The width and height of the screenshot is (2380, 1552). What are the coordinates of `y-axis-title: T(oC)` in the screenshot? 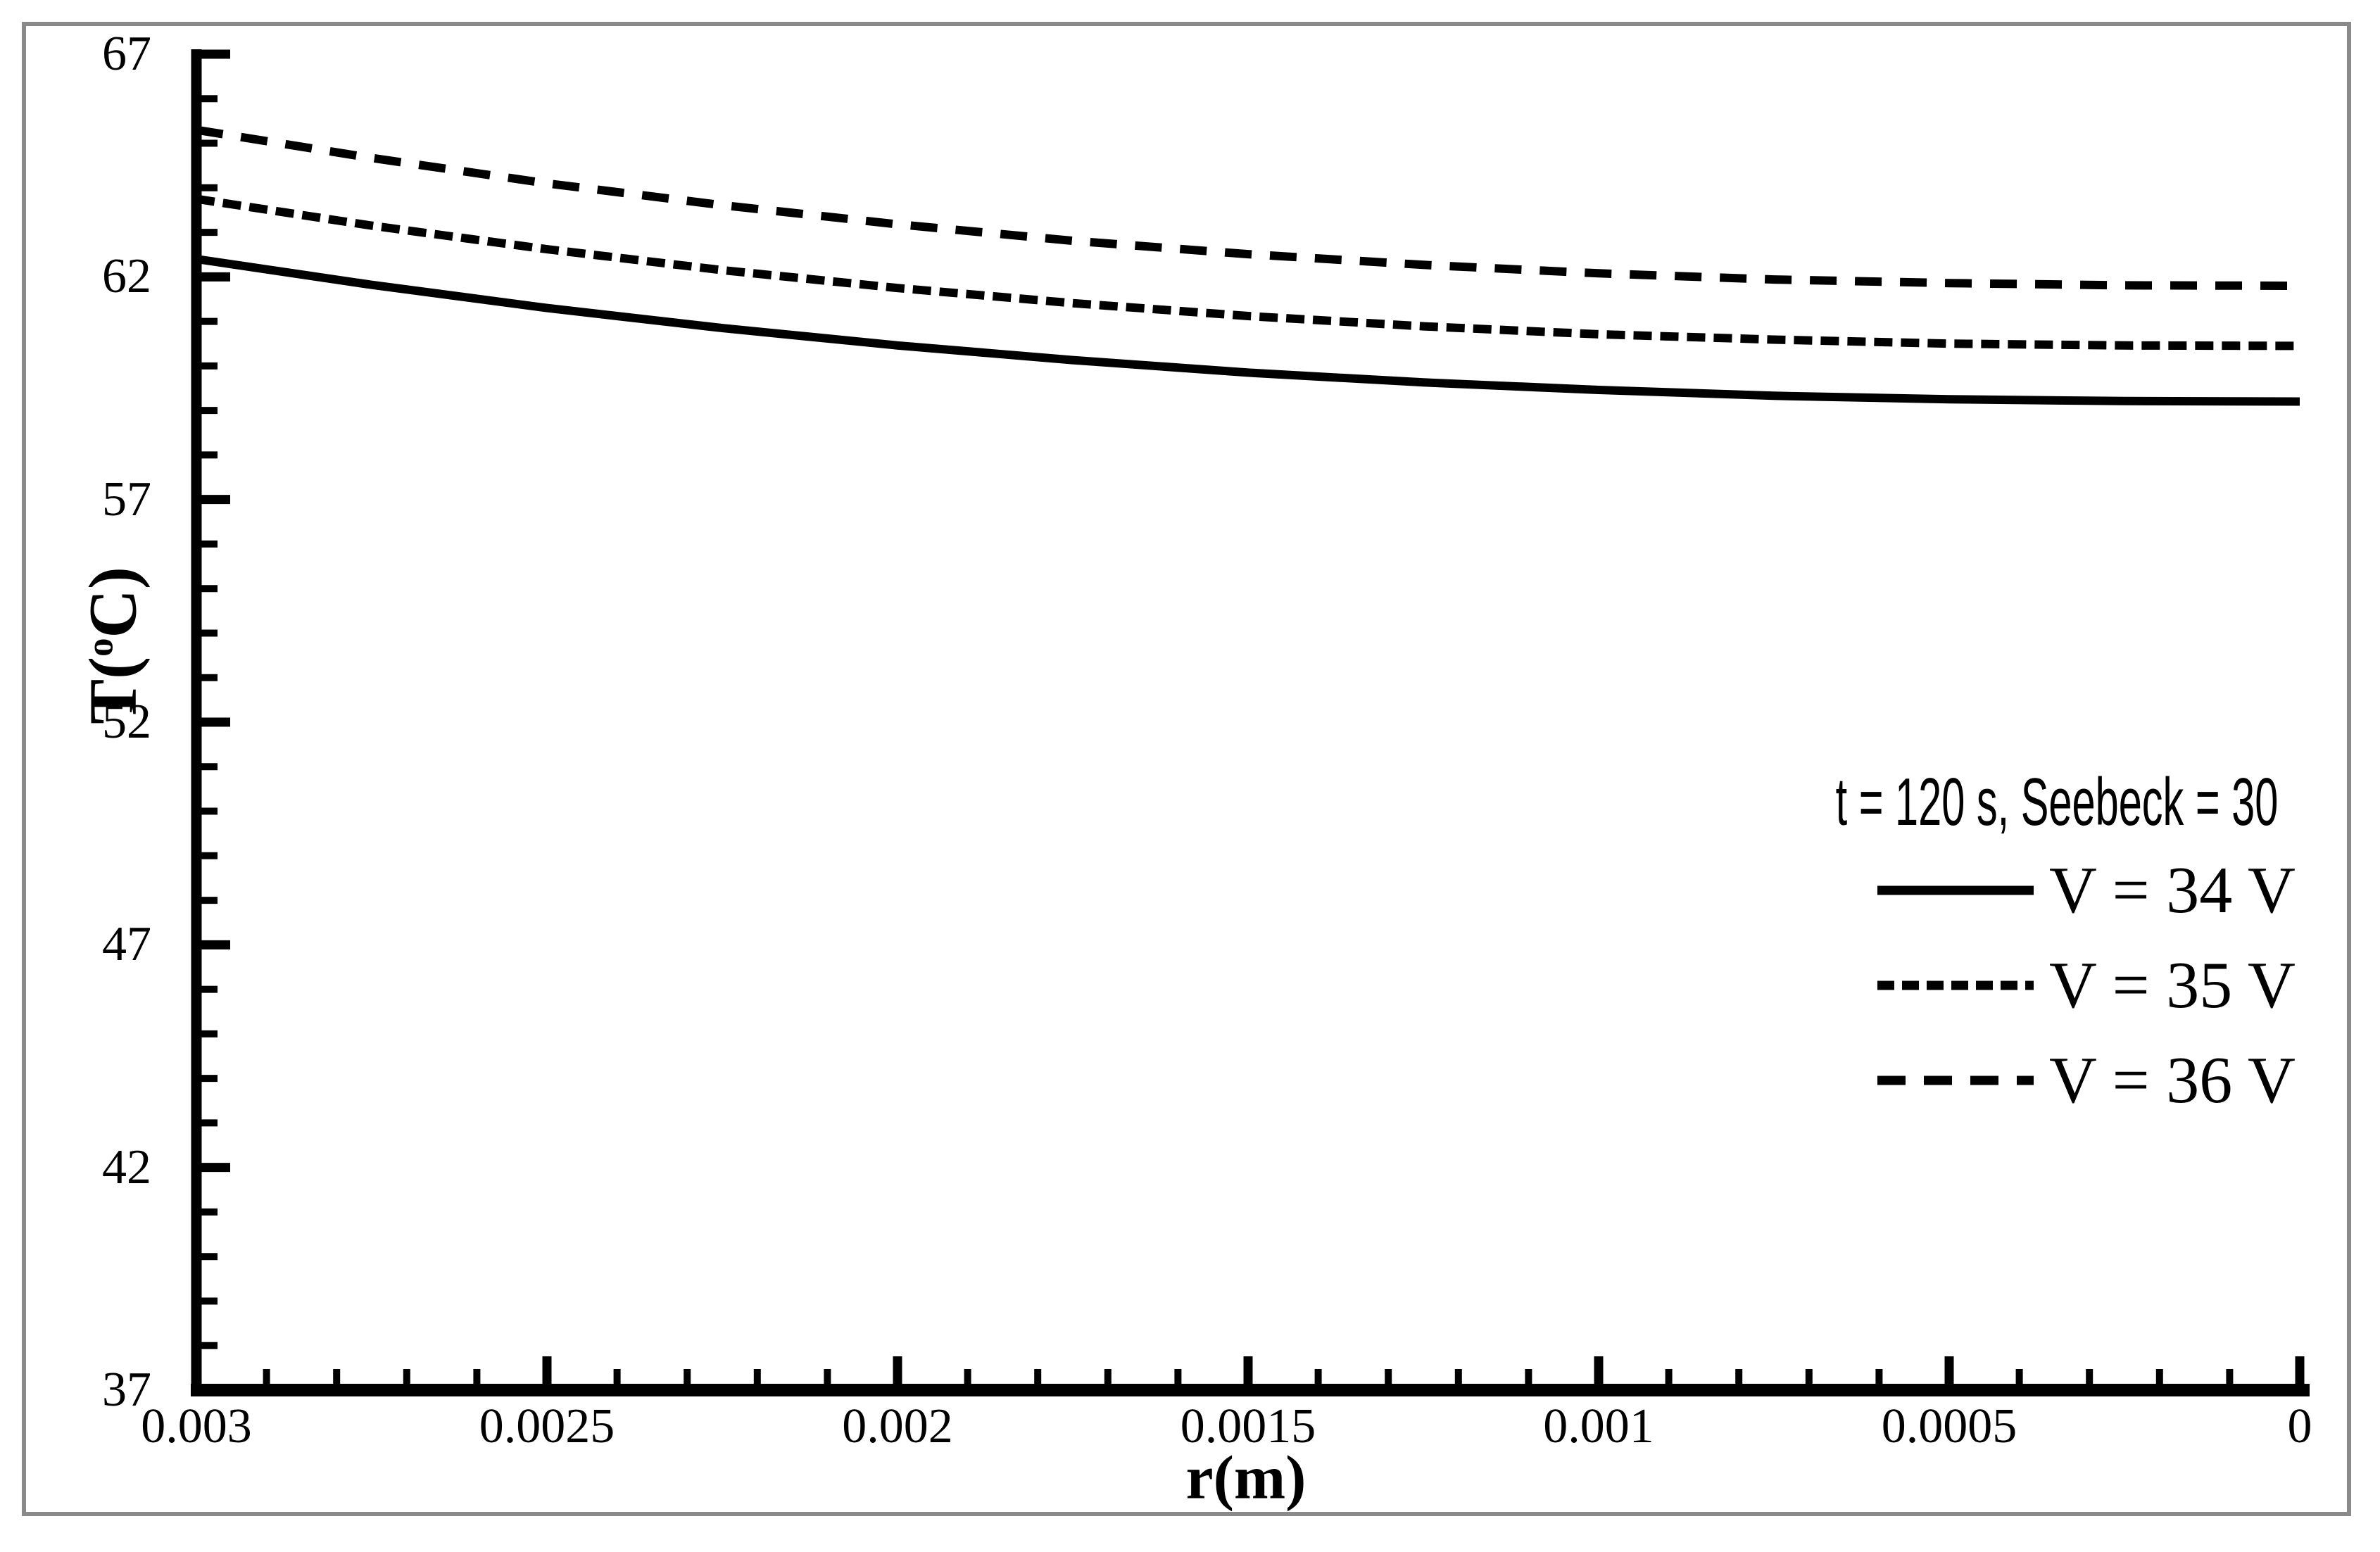 It's located at (113, 645).